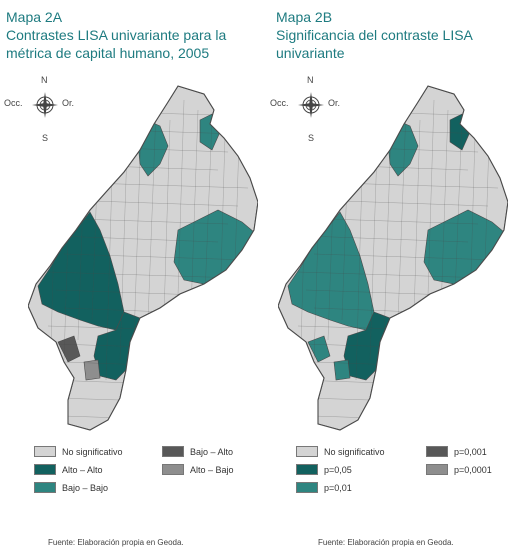  Describe the element at coordinates (82, 469) in the screenshot. I see `legend-label: Alto – Alto` at that location.